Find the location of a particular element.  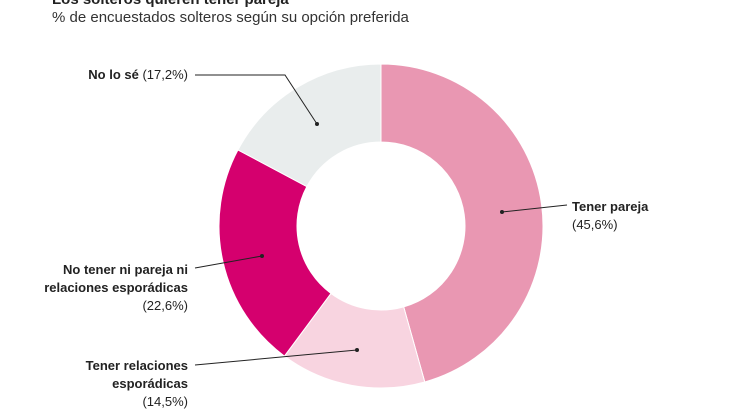

value-label: (45,6%) is located at coordinates (595, 224).